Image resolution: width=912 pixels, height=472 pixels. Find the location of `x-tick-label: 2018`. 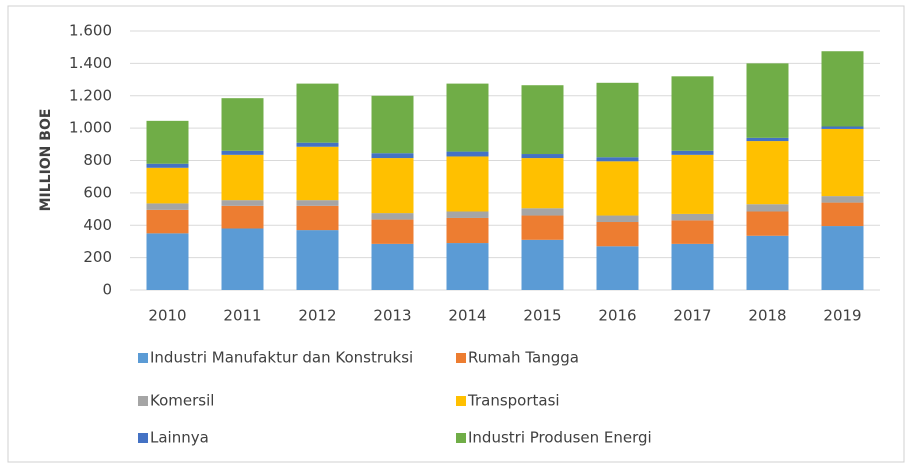

x-tick-label: 2018 is located at coordinates (767, 316).